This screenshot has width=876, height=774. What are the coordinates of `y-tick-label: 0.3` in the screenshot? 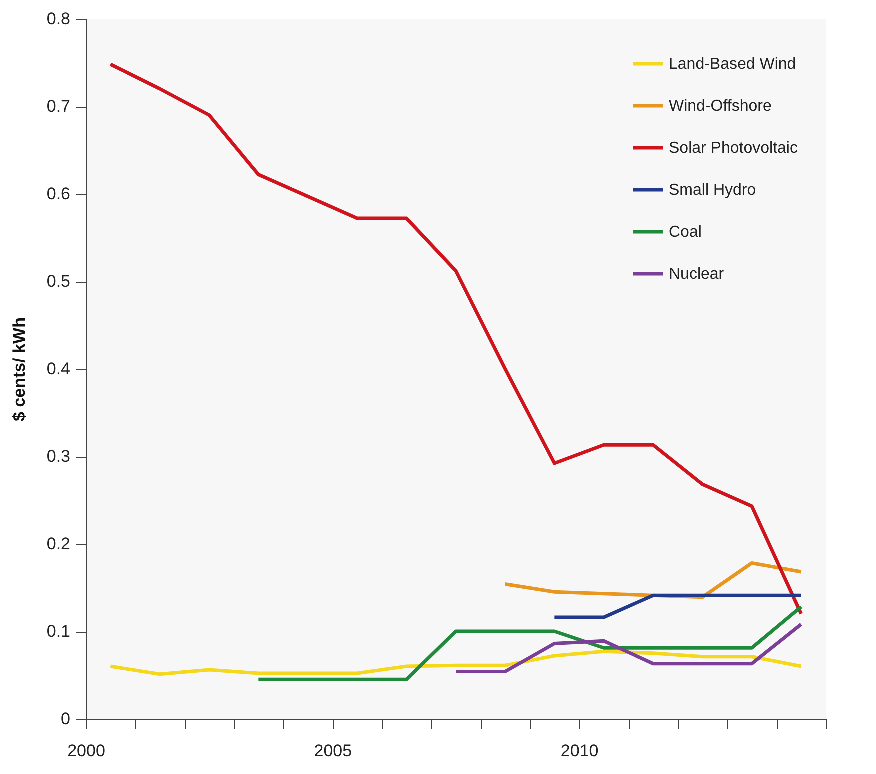 It's located at (58, 456).